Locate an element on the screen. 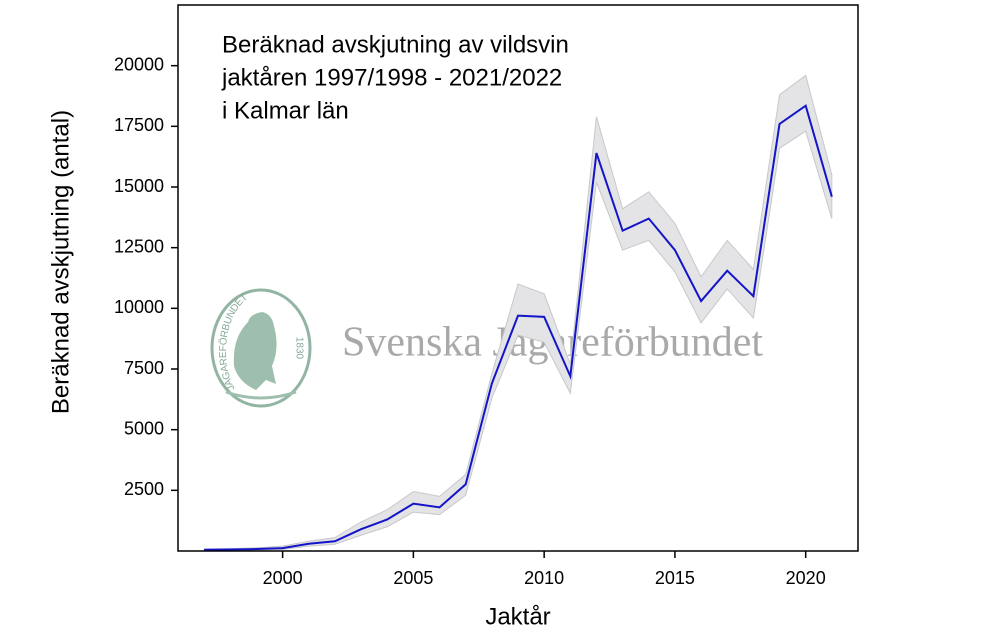 The width and height of the screenshot is (996, 638). logo-ground is located at coordinates (261, 395).